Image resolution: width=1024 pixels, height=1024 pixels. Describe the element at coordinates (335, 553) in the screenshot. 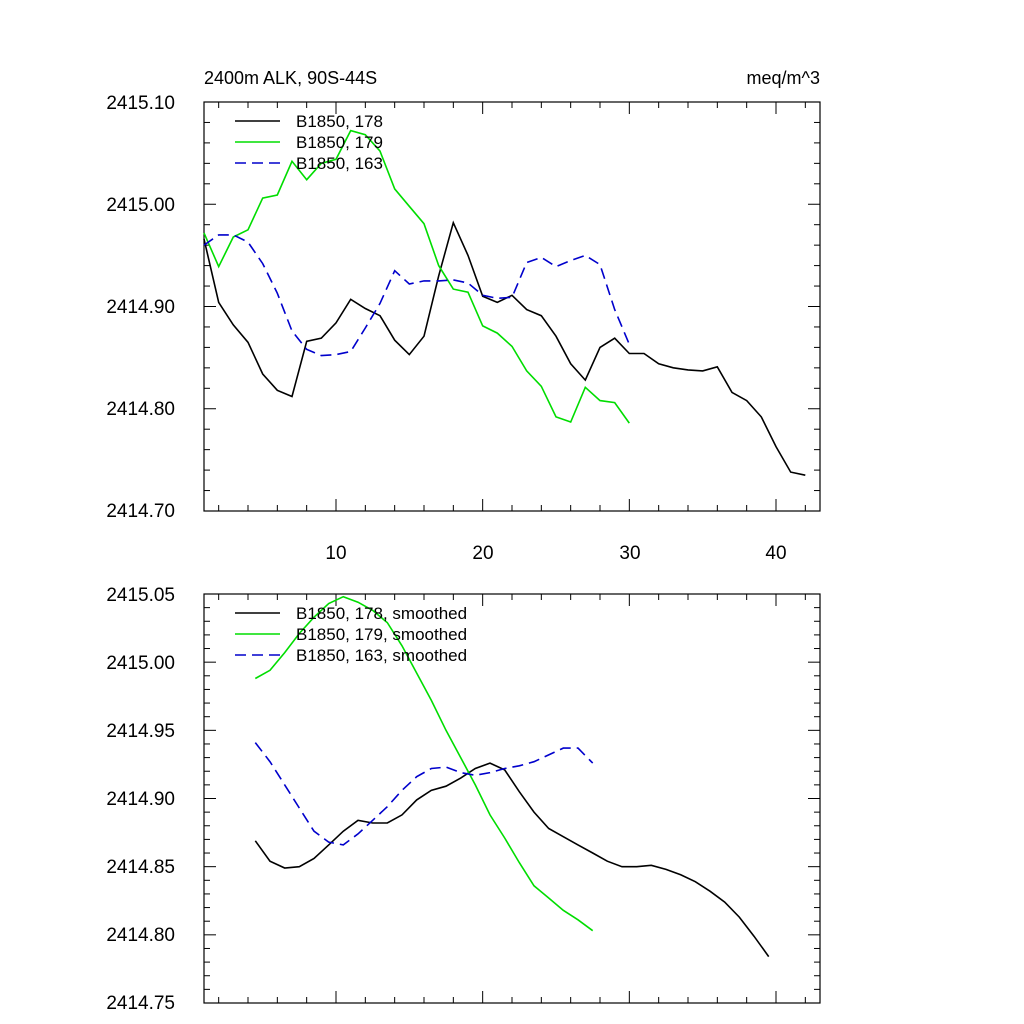

I see `x-tick-label: 10` at that location.